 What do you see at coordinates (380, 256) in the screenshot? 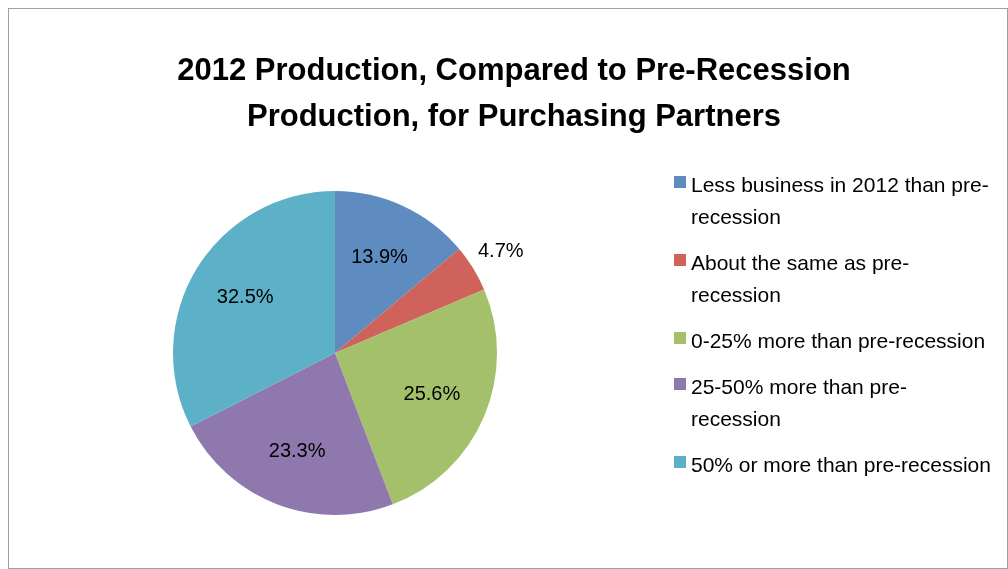
I see `data-label: 13.9%` at bounding box center [380, 256].